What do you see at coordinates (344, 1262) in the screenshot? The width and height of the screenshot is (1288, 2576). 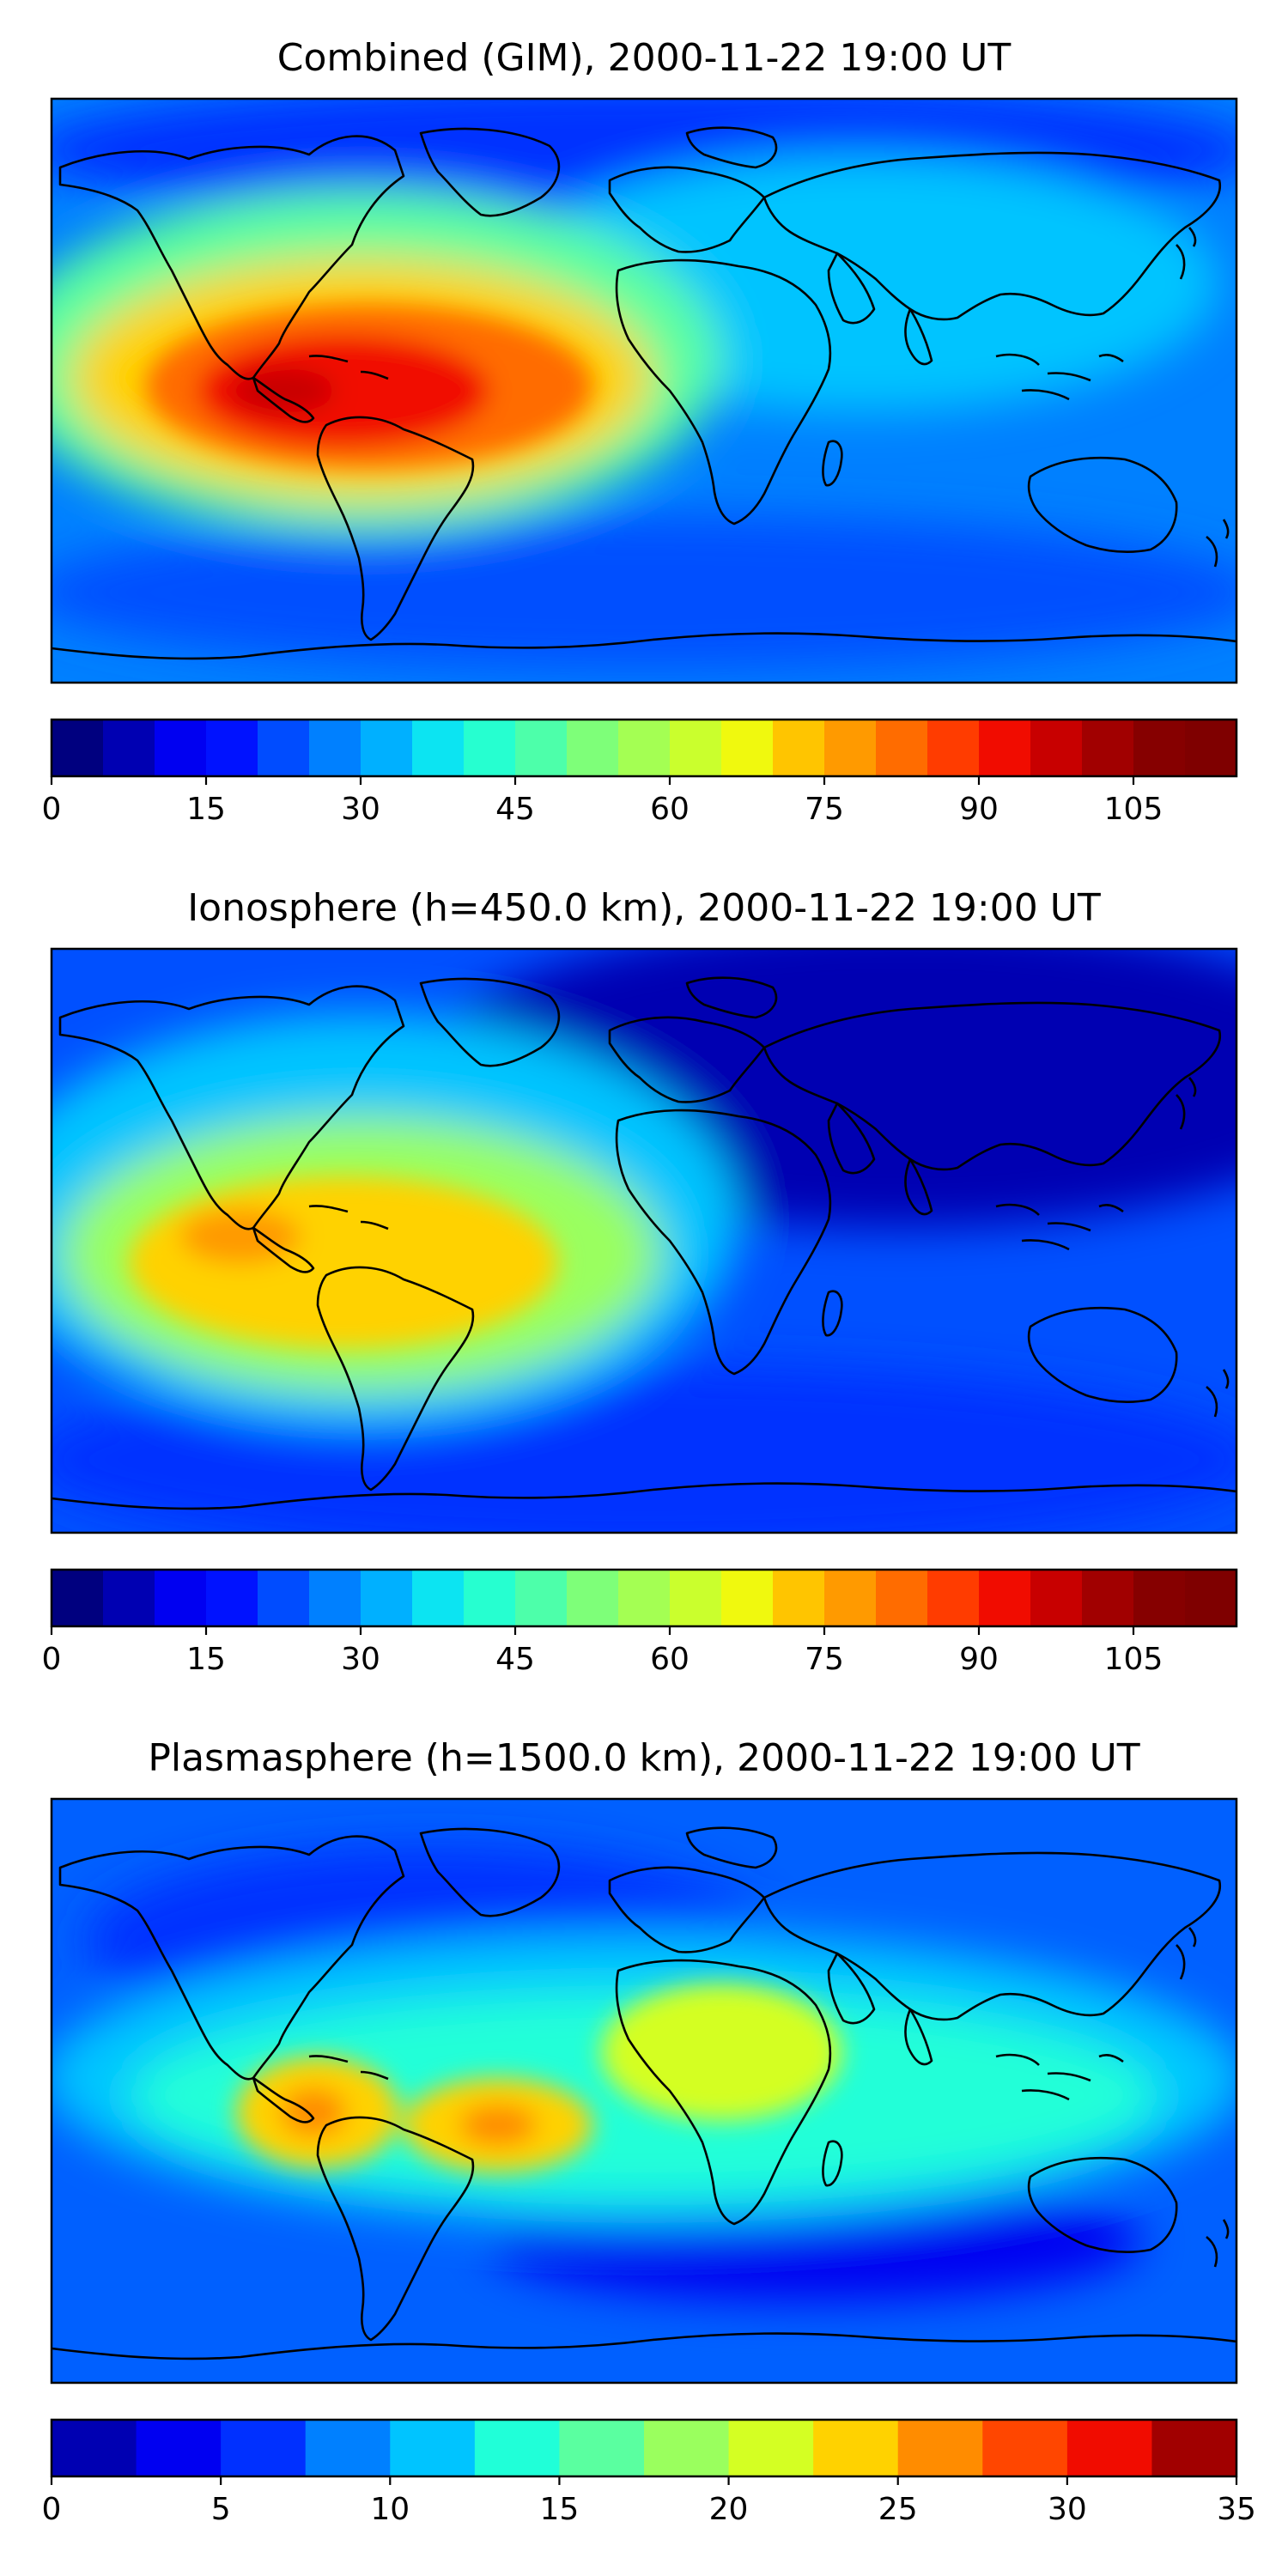 I see `panel-2-anomaly-inner` at bounding box center [344, 1262].